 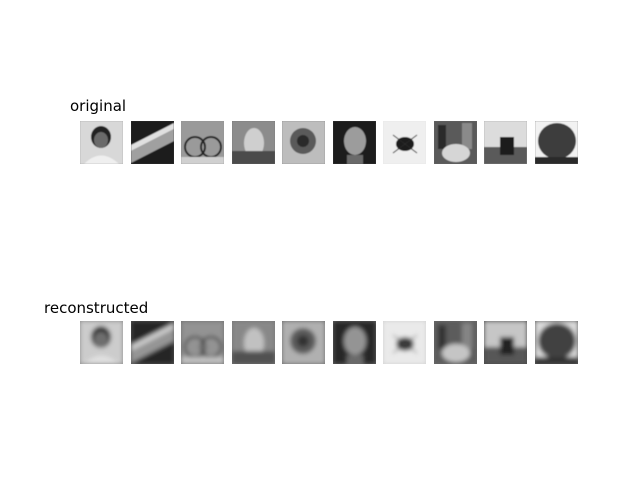 I want to click on reconstructed-thumbnail-strip, so click(x=330, y=342).